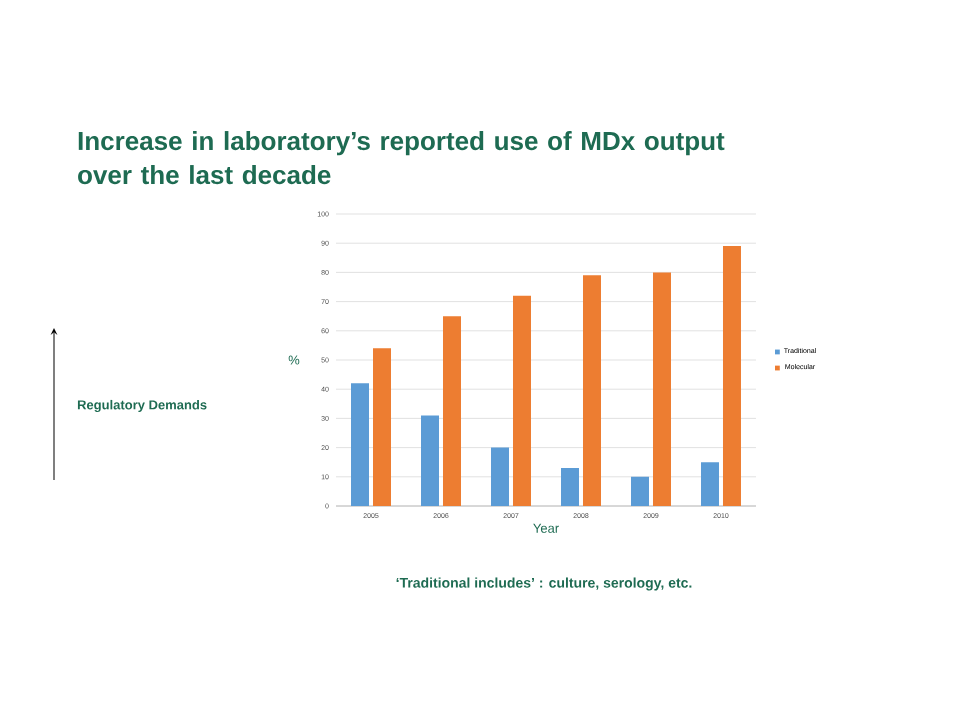 This screenshot has height=720, width=960. Describe the element at coordinates (401, 158) in the screenshot. I see `chart-title: Increase in laboratory’s reported use of MDx output over the last decade` at that location.